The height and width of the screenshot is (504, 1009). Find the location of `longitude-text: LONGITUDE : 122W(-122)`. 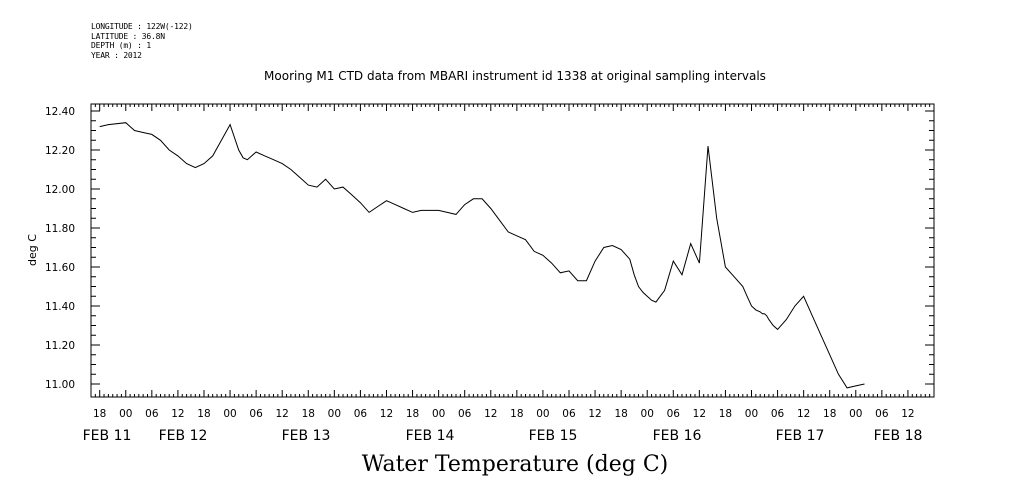

longitude-text: LONGITUDE : 122W(-122) is located at coordinates (142, 26).